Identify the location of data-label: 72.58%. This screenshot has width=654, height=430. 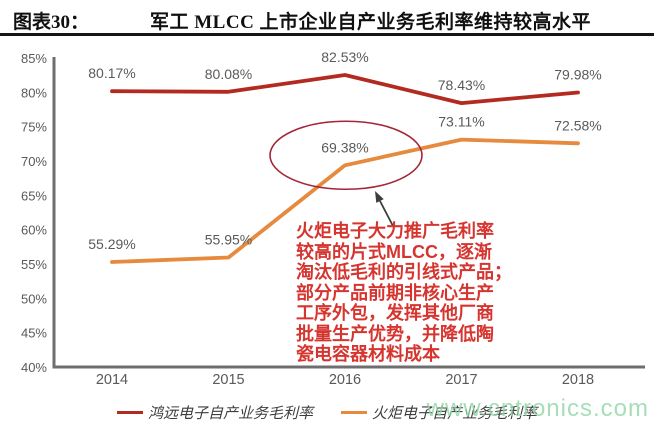
(577, 125).